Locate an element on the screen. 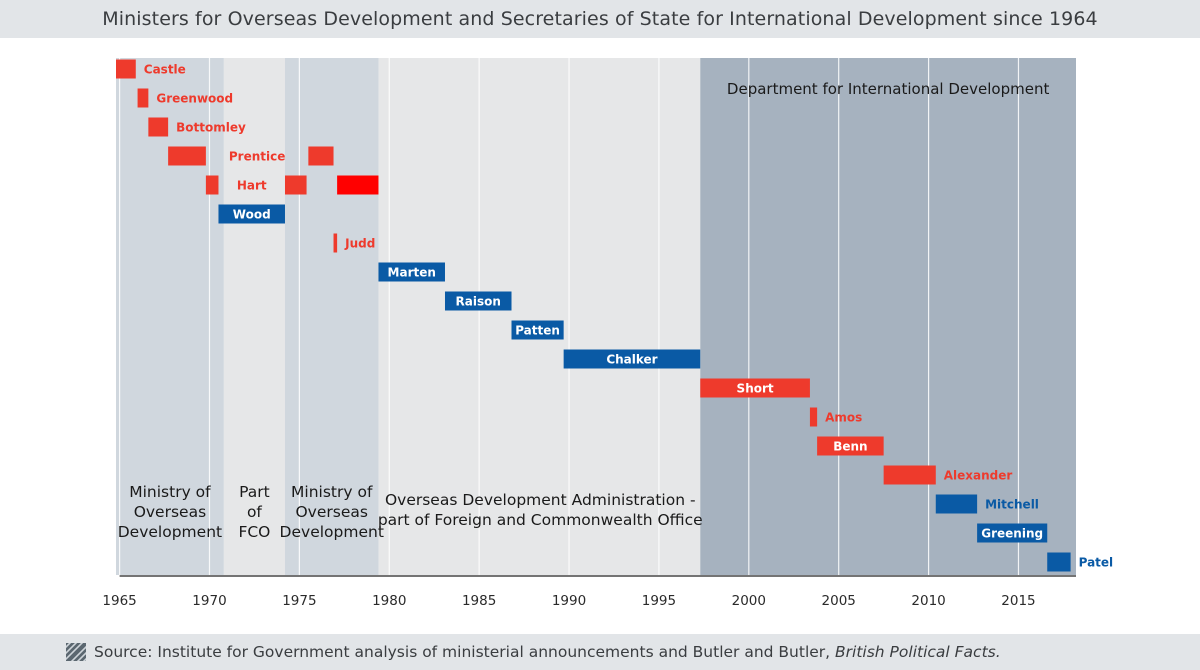 This screenshot has height=670, width=1200. minister-bar-patten is located at coordinates (537, 330).